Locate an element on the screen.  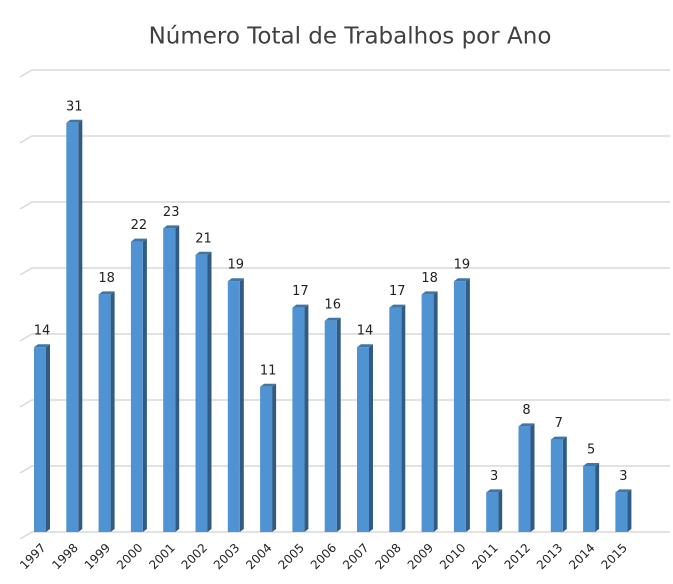
x-tick-label: 2010 is located at coordinates (452, 556).